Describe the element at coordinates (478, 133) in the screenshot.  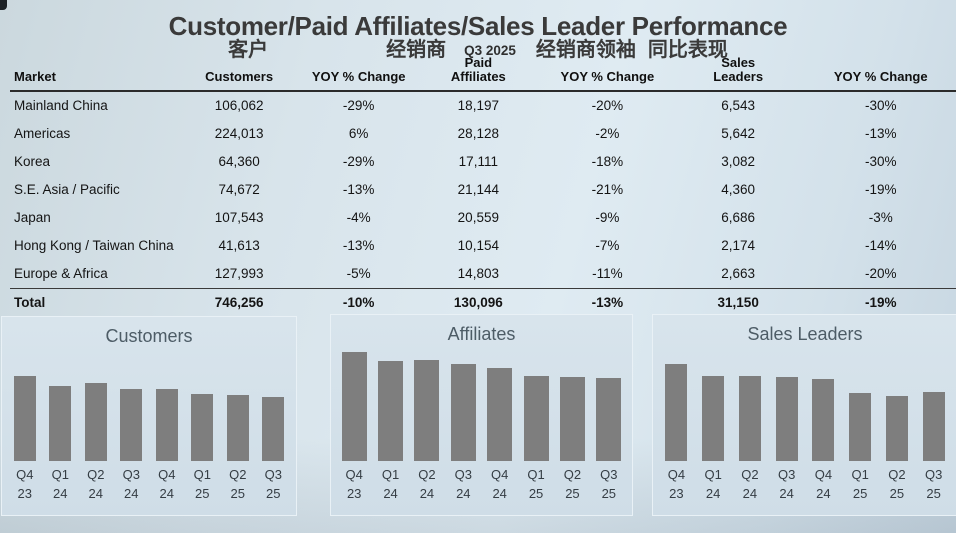
I see `cell-affiliates: 28,128` at that location.